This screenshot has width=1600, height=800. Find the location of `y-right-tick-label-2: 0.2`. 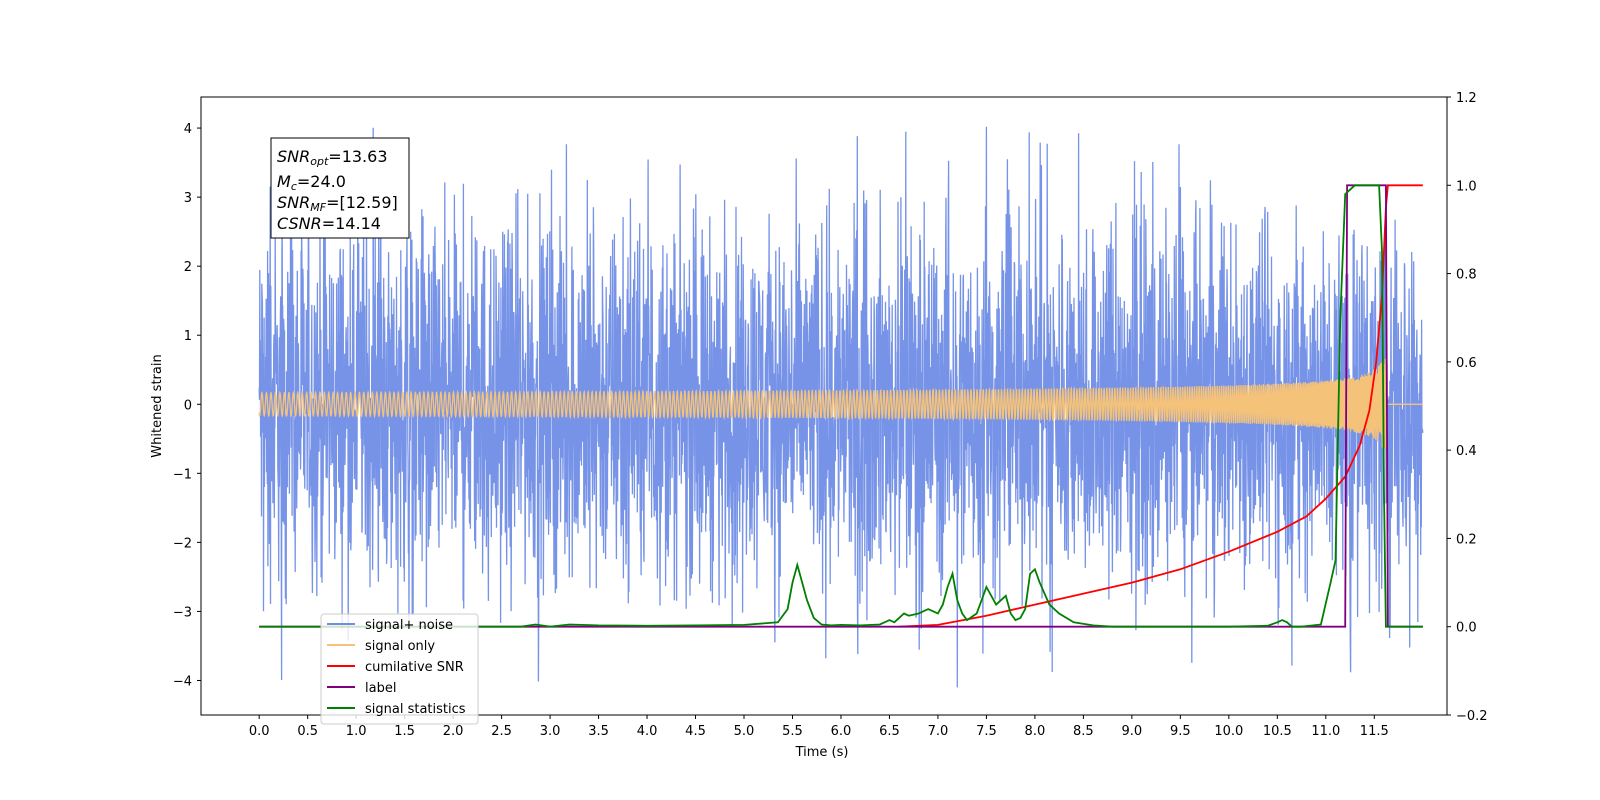

y-right-tick-label-2: 0.2 is located at coordinates (1466, 539).